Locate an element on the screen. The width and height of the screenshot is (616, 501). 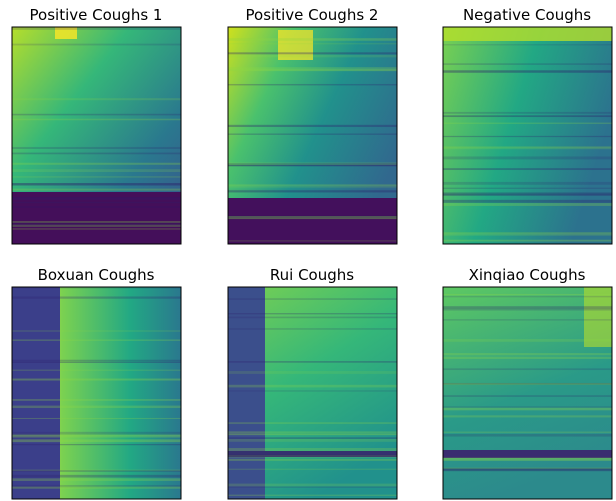
dark-line is located at coordinates (312, 454).